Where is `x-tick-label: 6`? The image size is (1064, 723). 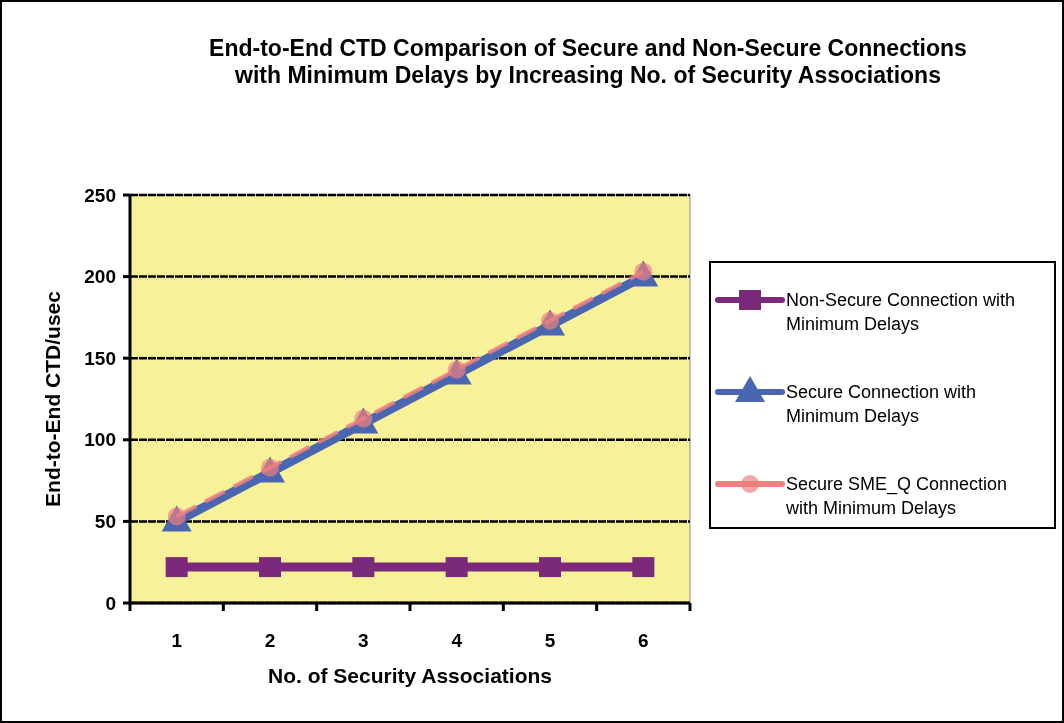
x-tick-label: 6 is located at coordinates (643, 640).